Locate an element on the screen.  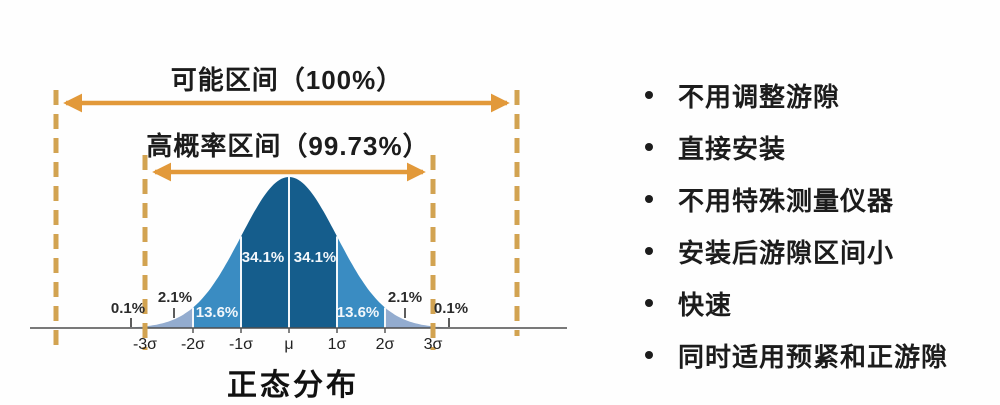
chart-title: 正态分布 is located at coordinates (293, 385).